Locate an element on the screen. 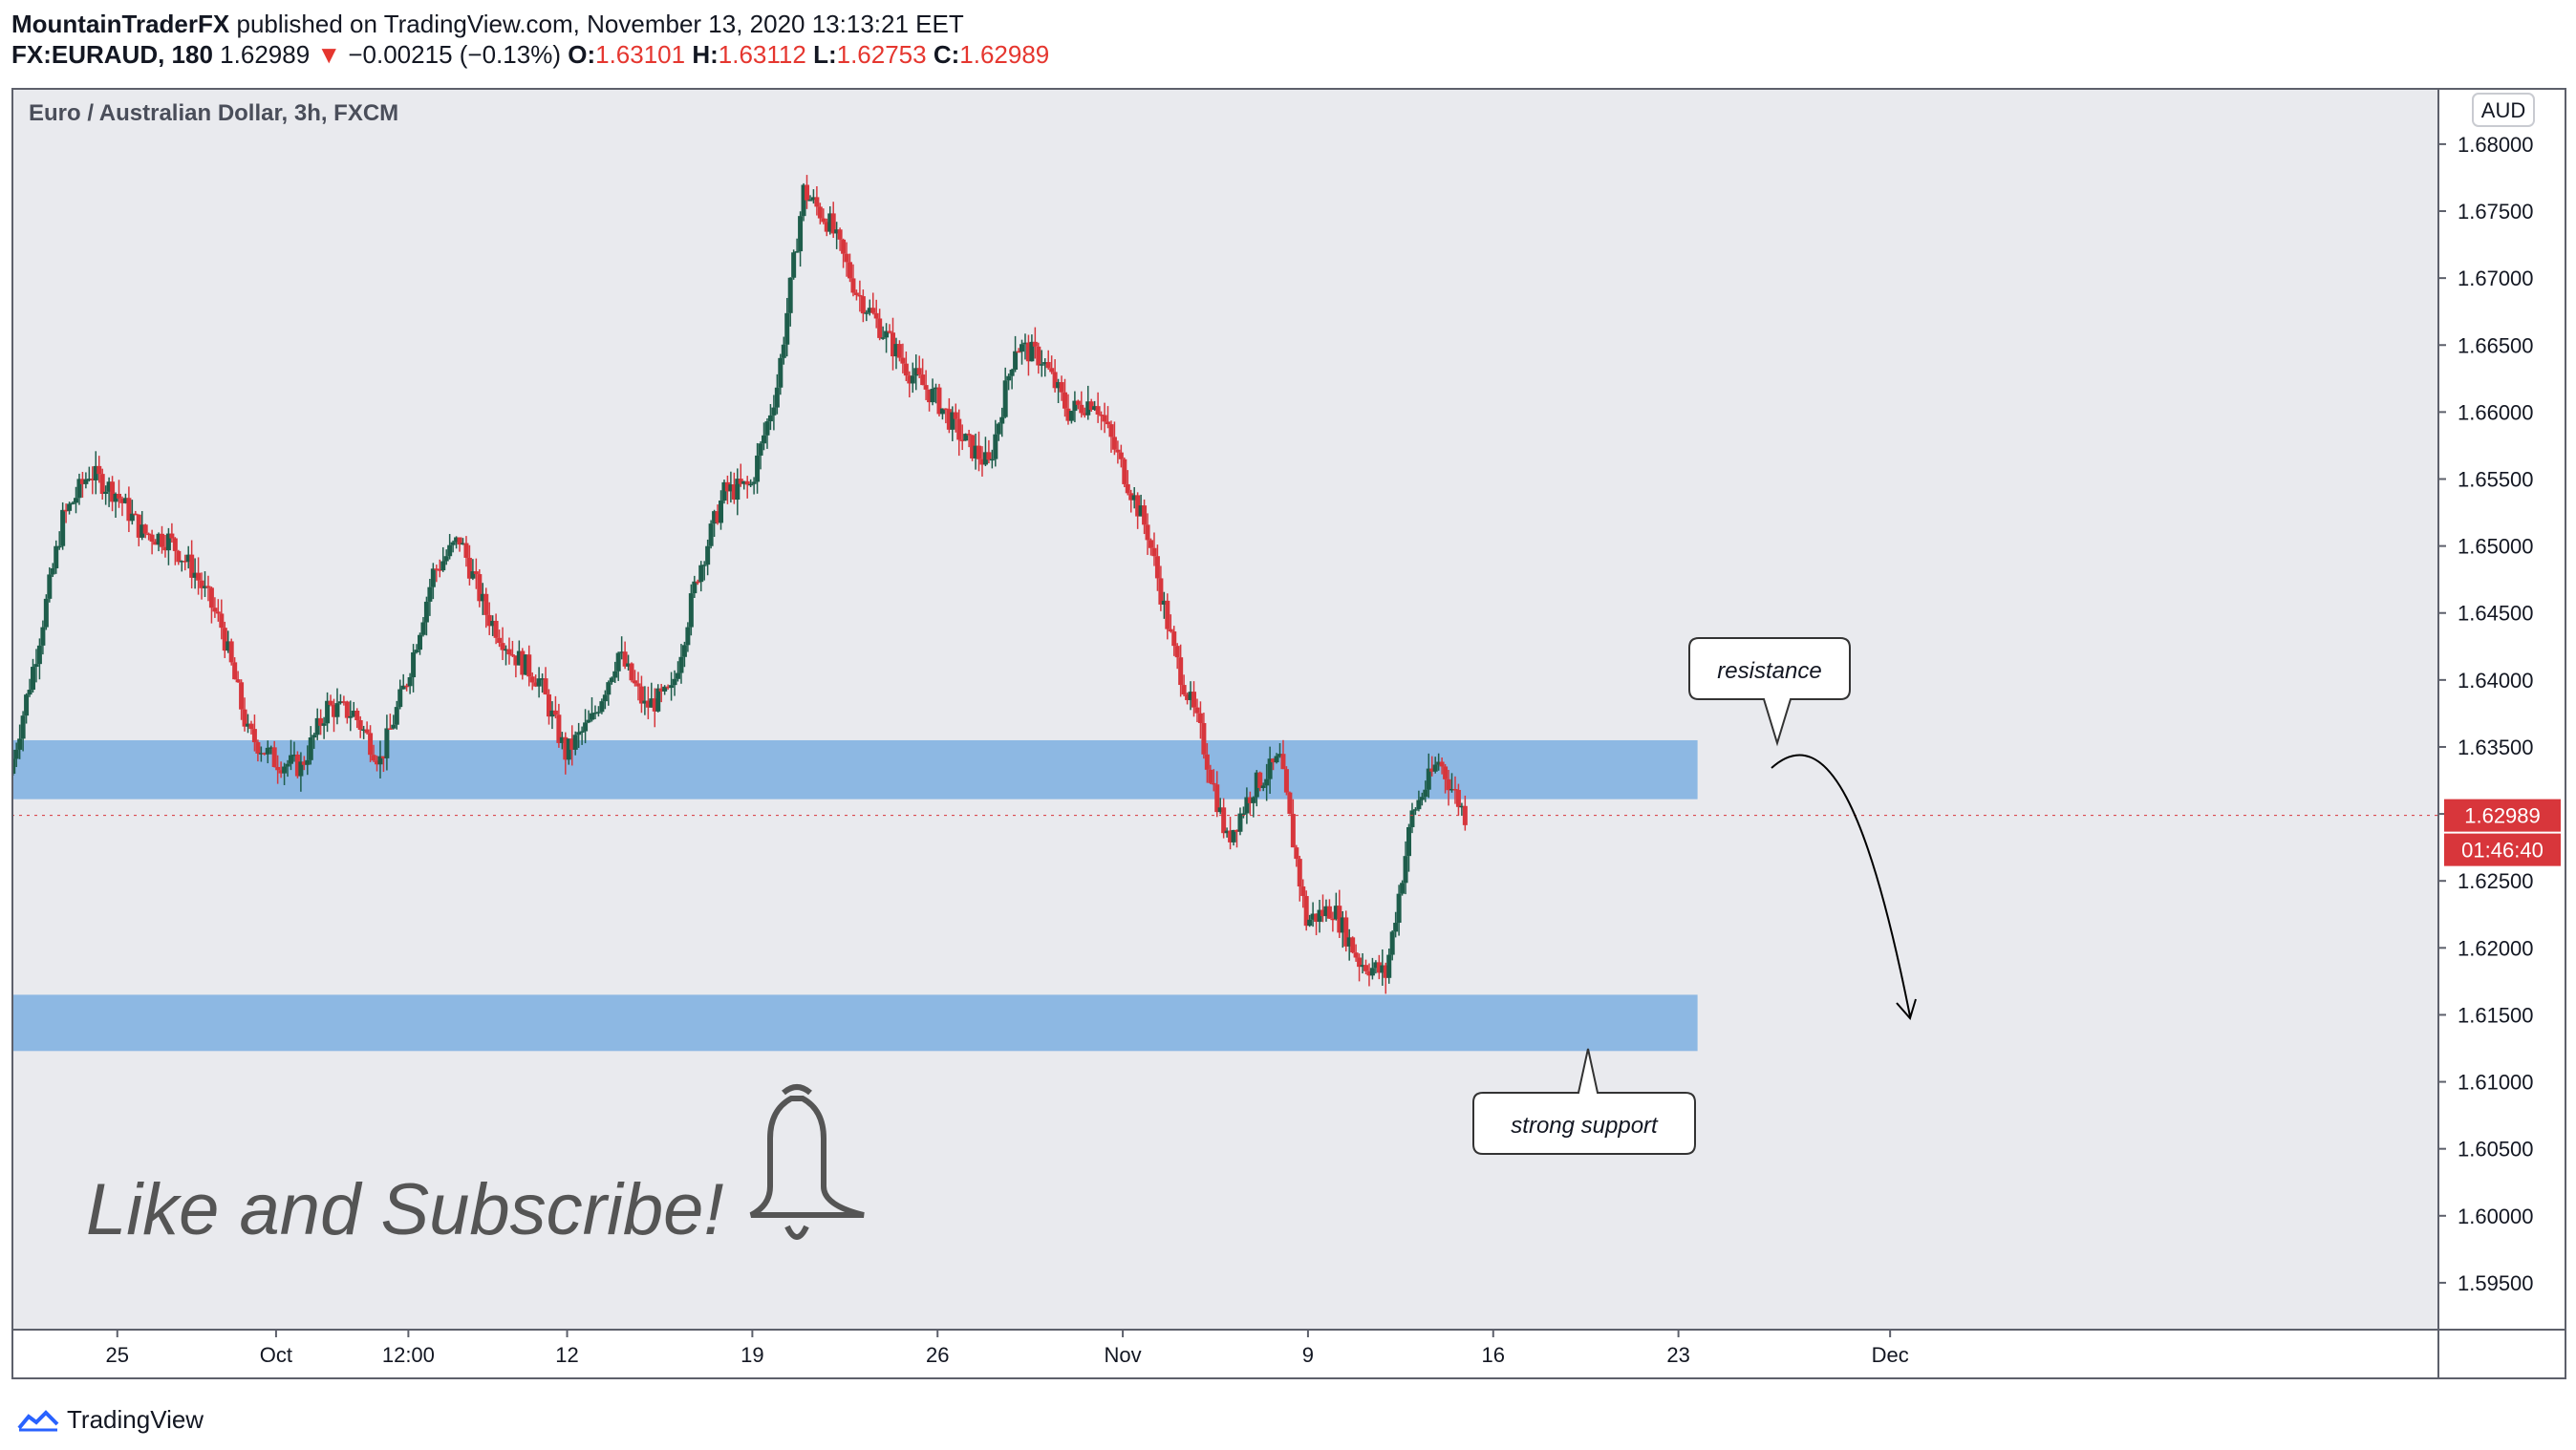 The height and width of the screenshot is (1450, 2576). symbol-label: FX:EURAUD, 180 is located at coordinates (112, 54).